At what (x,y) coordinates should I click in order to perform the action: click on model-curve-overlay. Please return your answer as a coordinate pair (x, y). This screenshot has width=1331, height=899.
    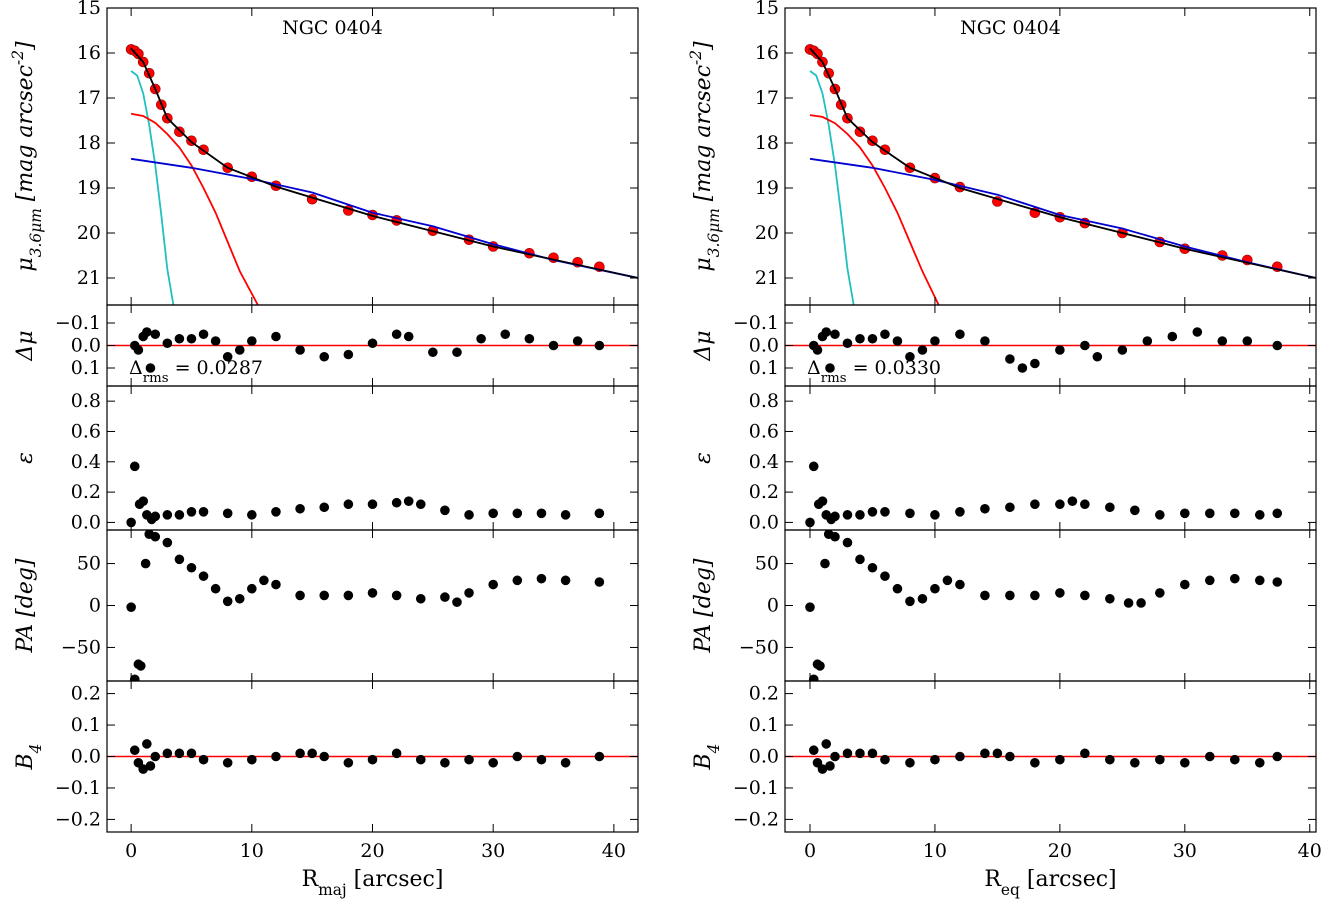
    Looking at the image, I should click on (1062, 163).